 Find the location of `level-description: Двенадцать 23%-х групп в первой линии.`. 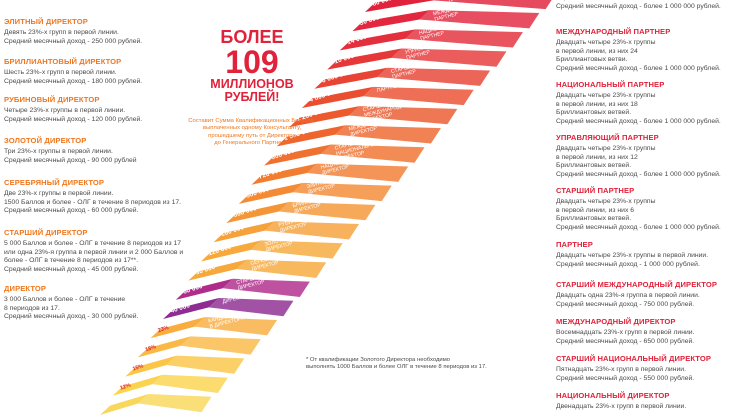

level-description: Двенадцать 23%-х групп в первой линии. is located at coordinates (621, 406).